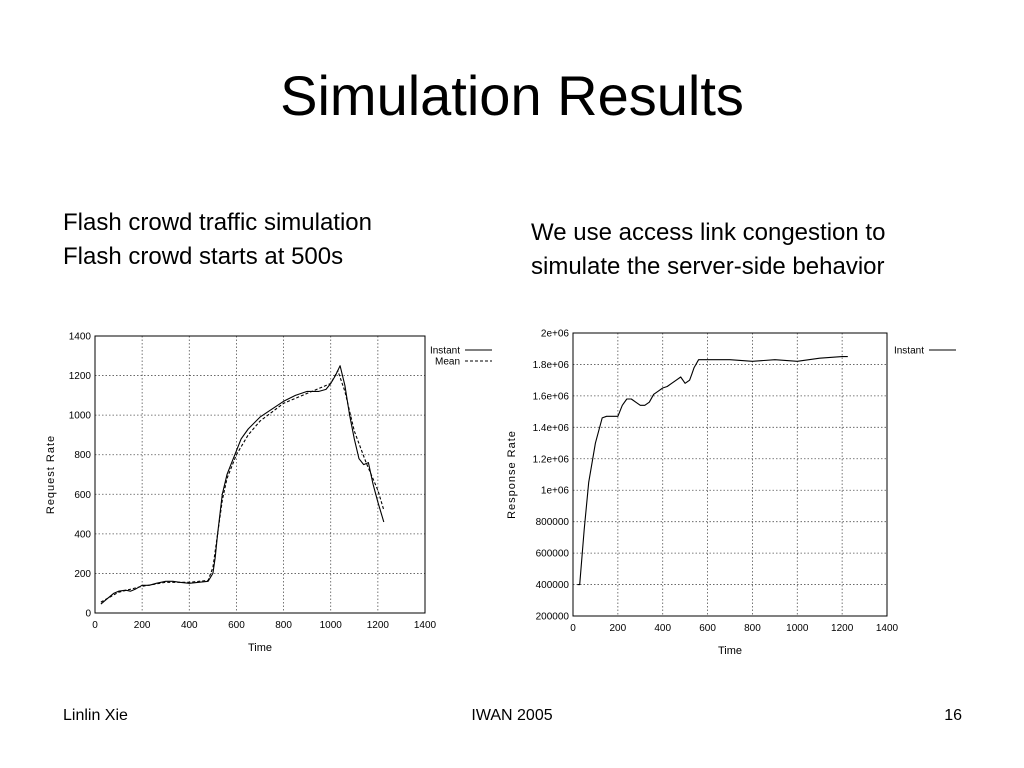 The image size is (1024, 768). I want to click on y-tick-label: 200, so click(82, 574).